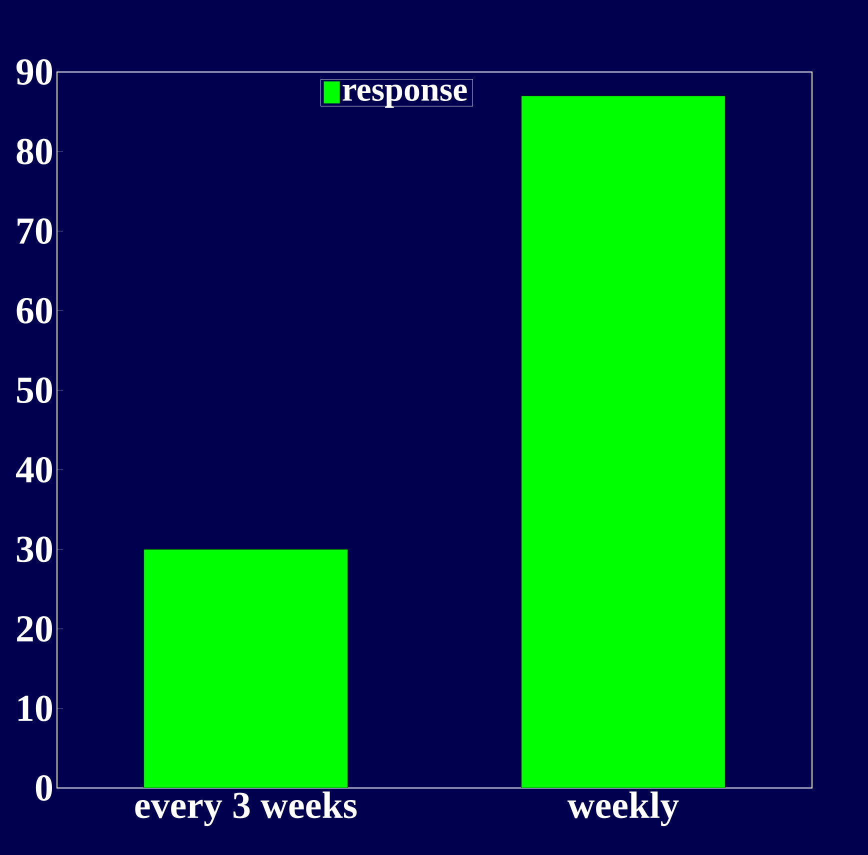 The width and height of the screenshot is (868, 855). I want to click on x-tick-label: weekly, so click(623, 809).